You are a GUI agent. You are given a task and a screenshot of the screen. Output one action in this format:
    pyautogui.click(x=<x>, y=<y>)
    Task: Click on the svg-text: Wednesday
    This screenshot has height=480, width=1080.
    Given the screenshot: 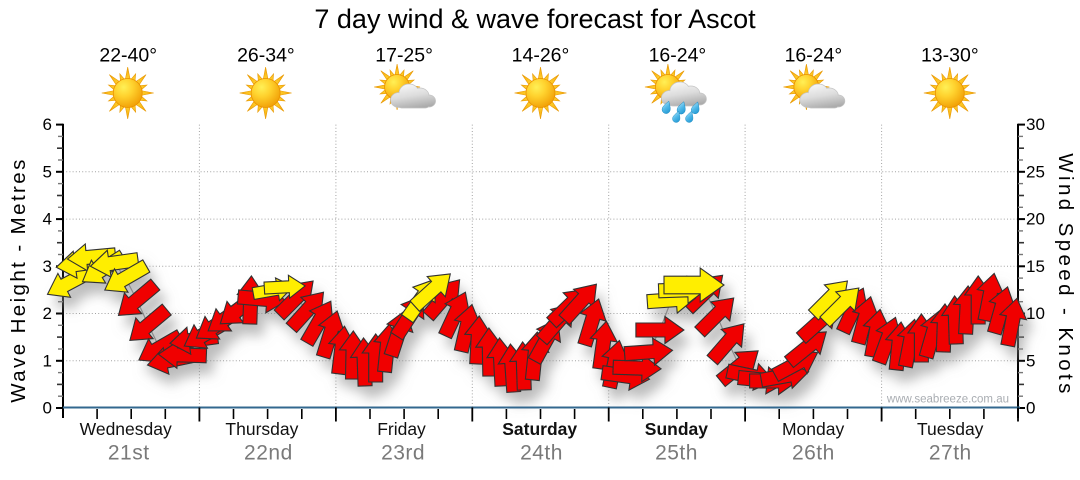 What is the action you would take?
    pyautogui.click(x=126, y=429)
    